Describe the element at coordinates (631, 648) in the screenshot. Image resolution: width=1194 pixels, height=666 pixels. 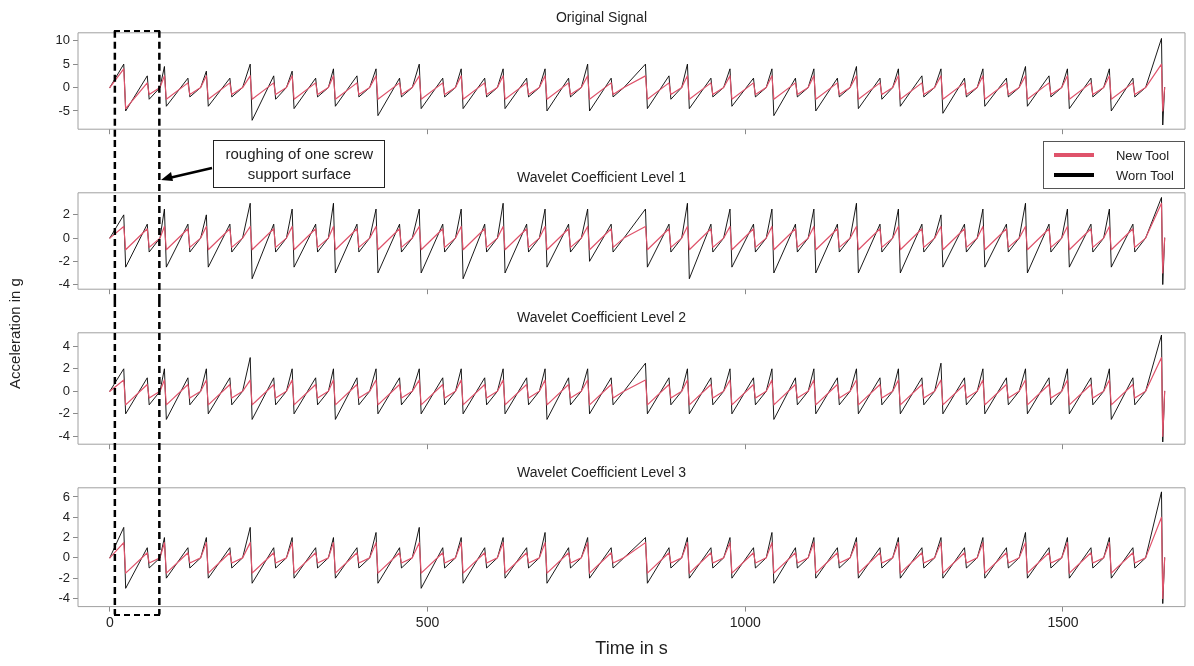
I see `x-axis-title: Time in s` at that location.